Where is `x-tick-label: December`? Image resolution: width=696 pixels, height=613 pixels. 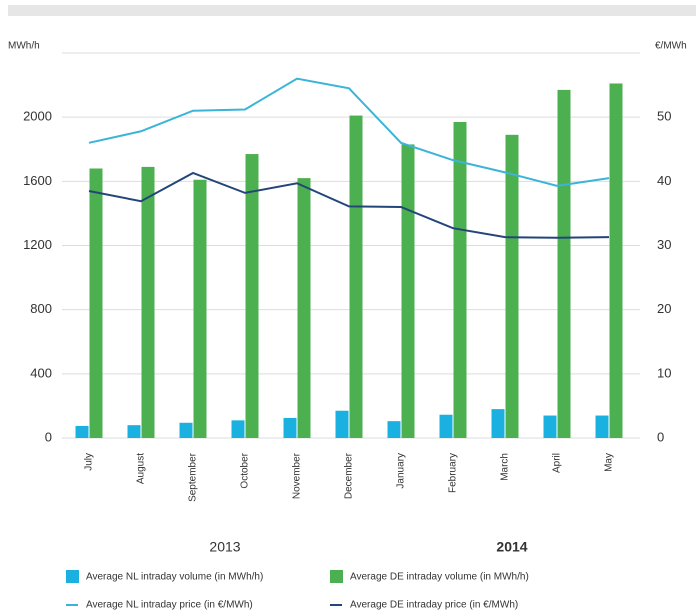 x-tick-label: December is located at coordinates (349, 475).